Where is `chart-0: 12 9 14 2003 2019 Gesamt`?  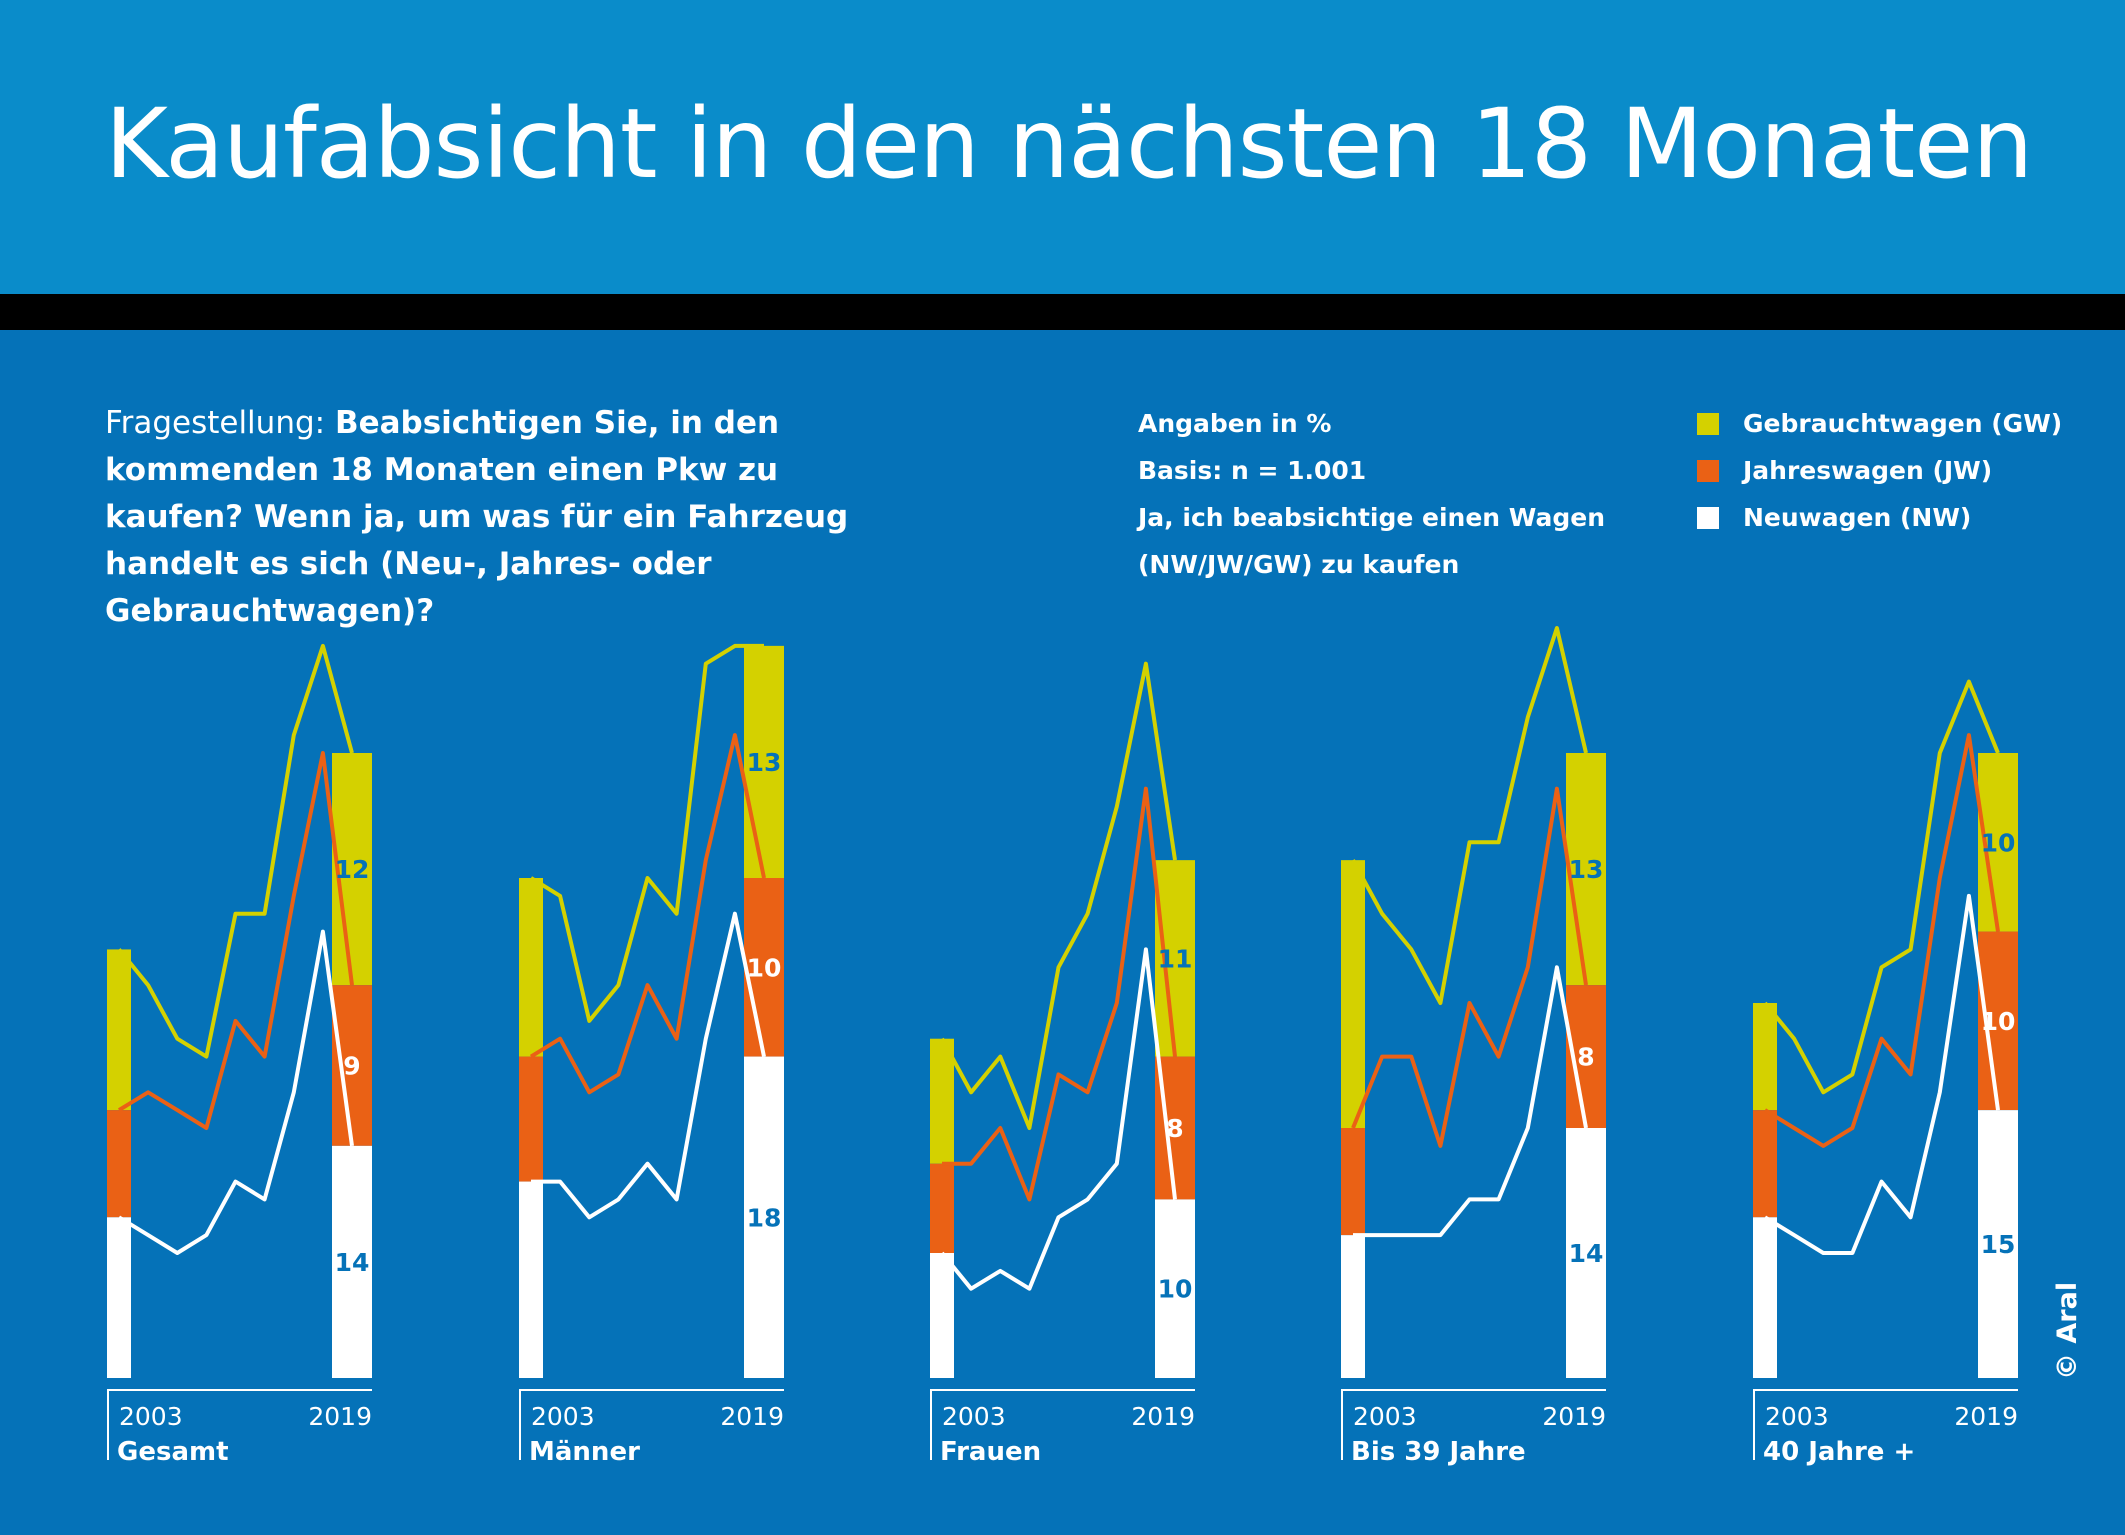
chart-0: 12 9 14 2003 2019 Gesamt is located at coordinates (239, 1055).